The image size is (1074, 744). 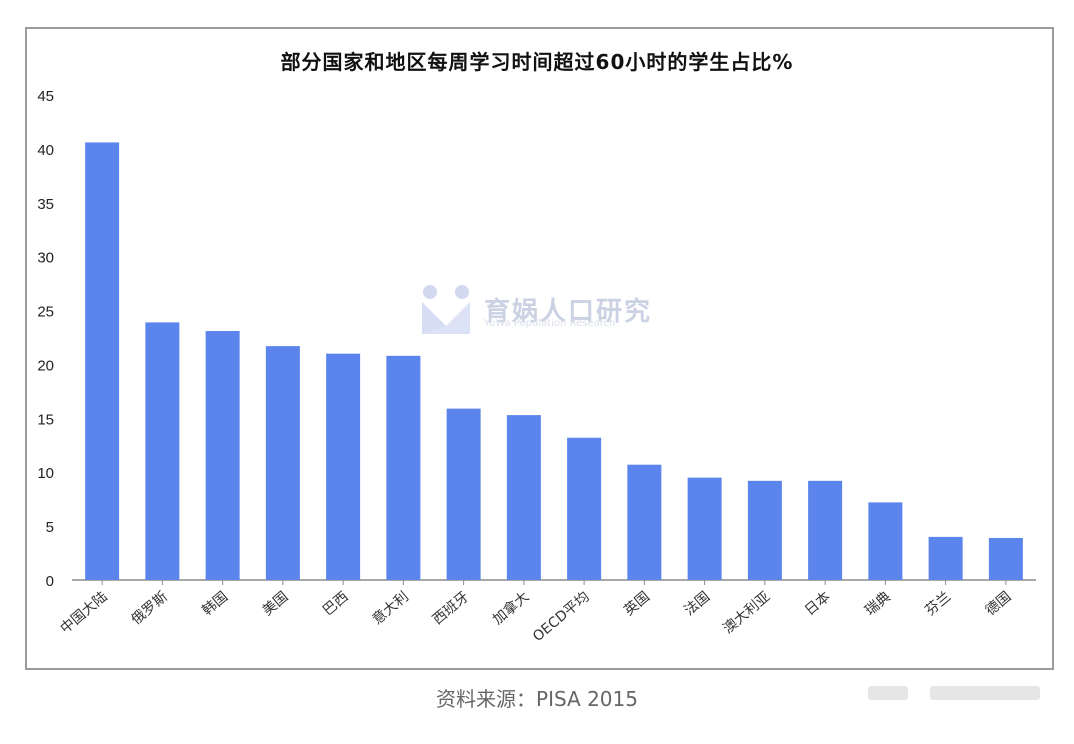 What do you see at coordinates (510, 608) in the screenshot?
I see `x-tick-label: 加拿大` at bounding box center [510, 608].